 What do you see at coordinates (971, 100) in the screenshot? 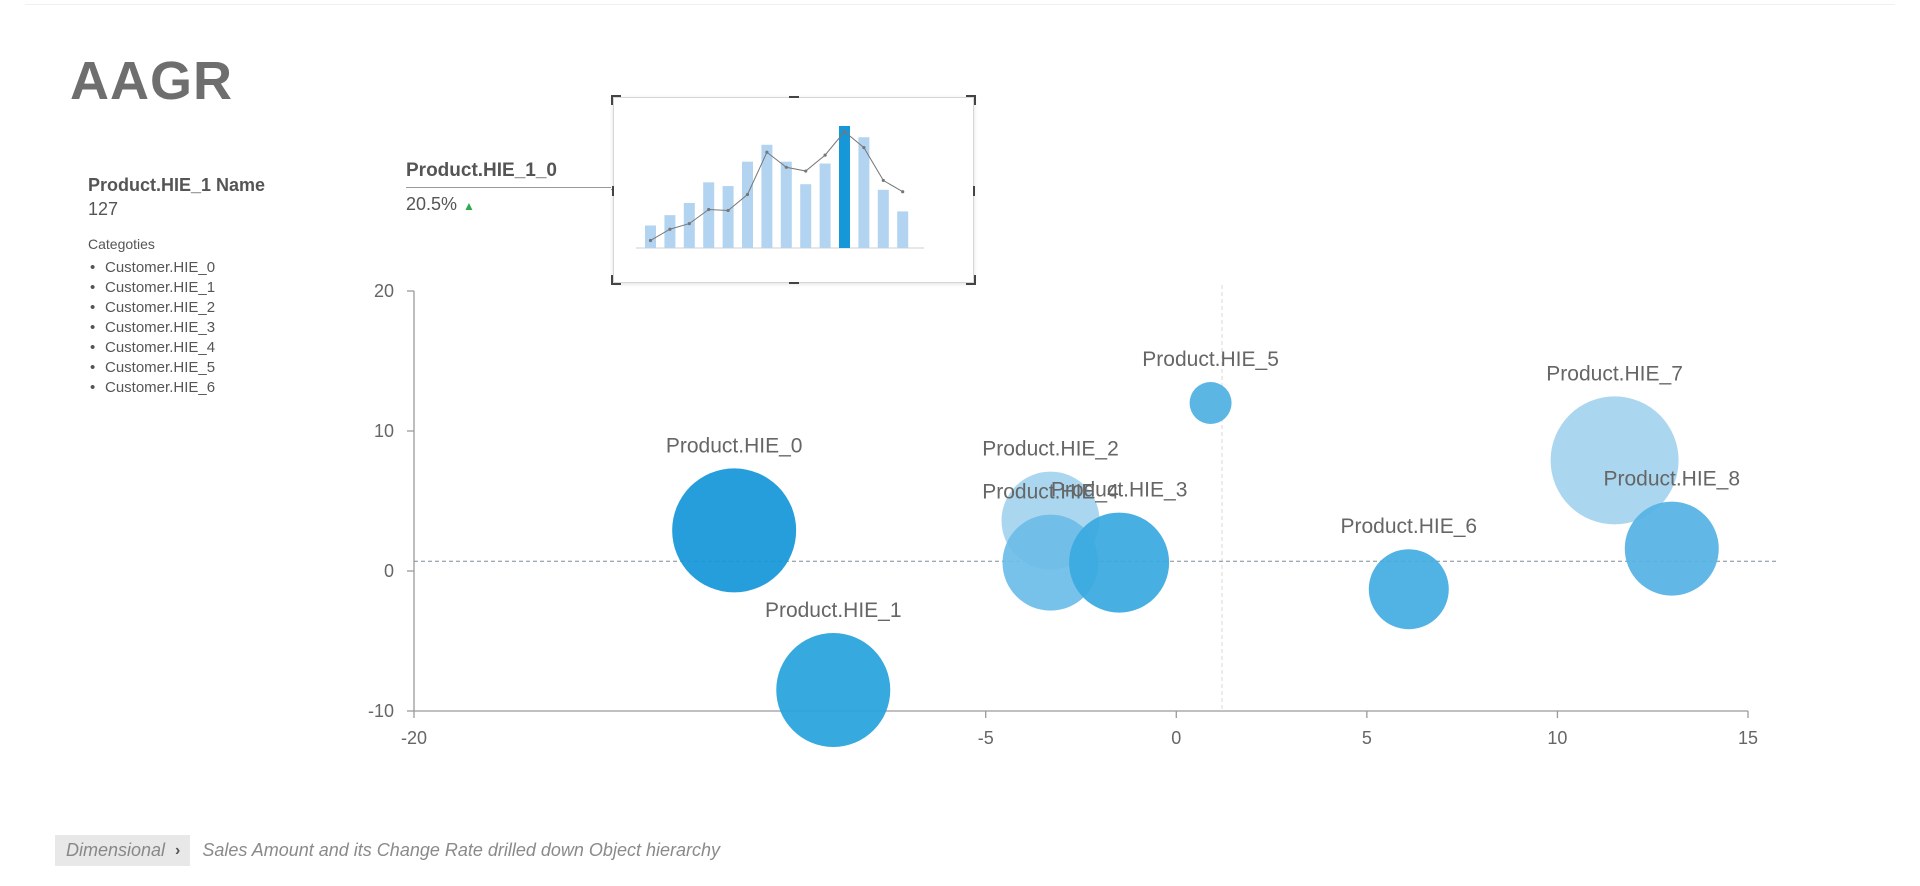
I see `resize-handle-top-right` at bounding box center [971, 100].